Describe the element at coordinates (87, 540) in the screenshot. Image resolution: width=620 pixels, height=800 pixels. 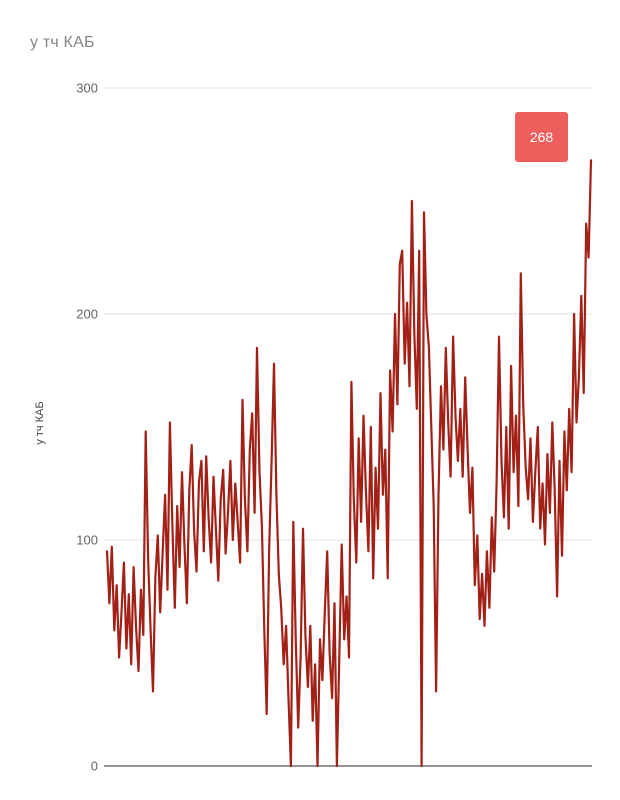
I see `y-tick-label-100: 100` at that location.